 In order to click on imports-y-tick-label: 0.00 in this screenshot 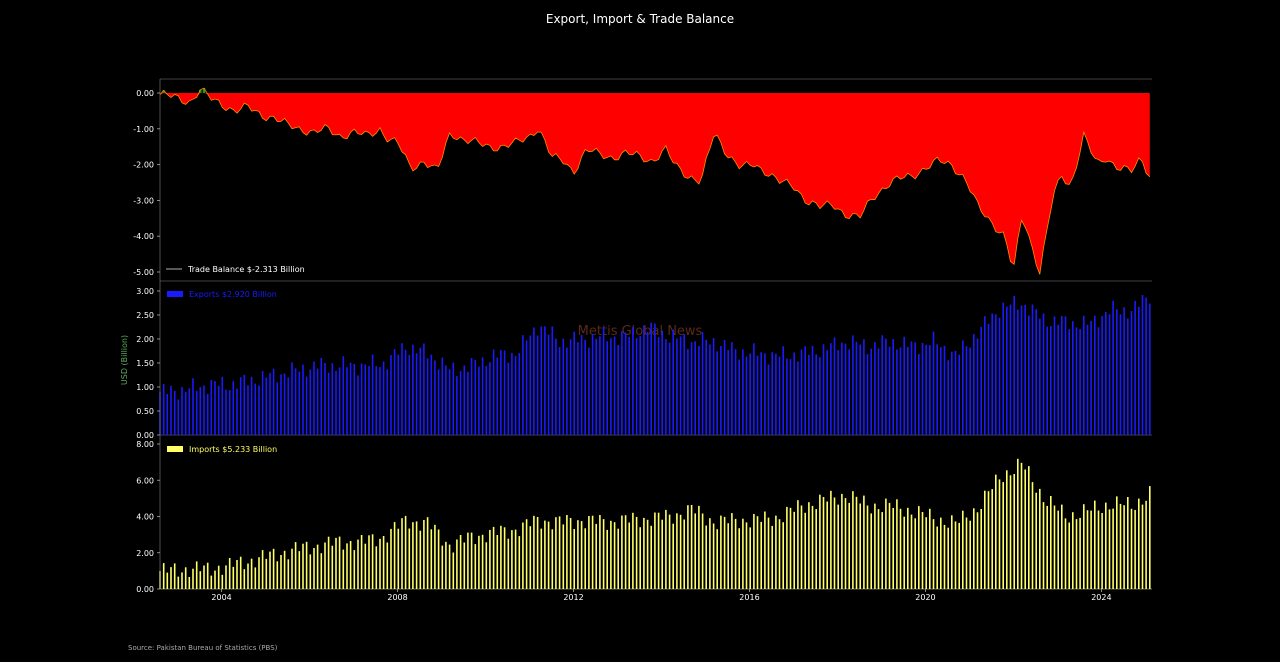, I will do `click(145, 589)`.